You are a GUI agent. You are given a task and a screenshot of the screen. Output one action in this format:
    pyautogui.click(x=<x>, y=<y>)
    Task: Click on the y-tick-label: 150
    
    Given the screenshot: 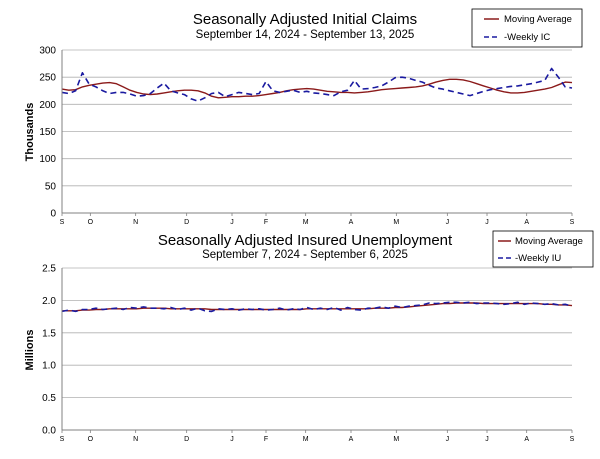 What is the action you would take?
    pyautogui.click(x=47, y=132)
    